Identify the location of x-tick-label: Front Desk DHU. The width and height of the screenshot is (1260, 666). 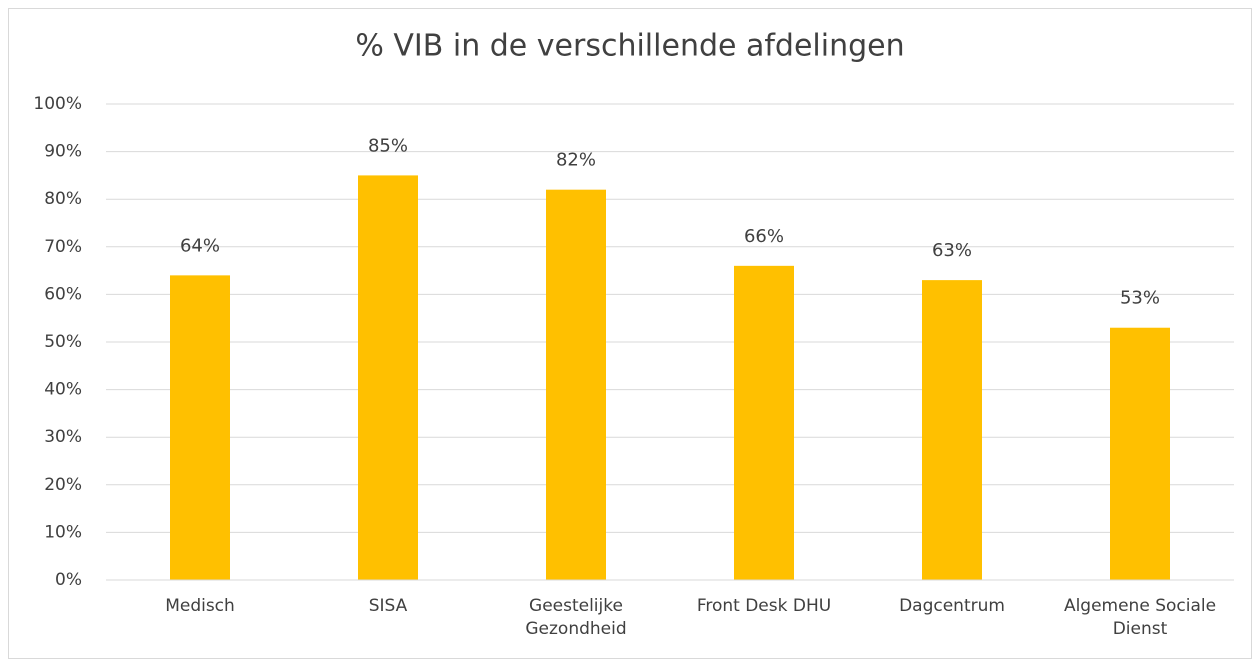
(764, 606).